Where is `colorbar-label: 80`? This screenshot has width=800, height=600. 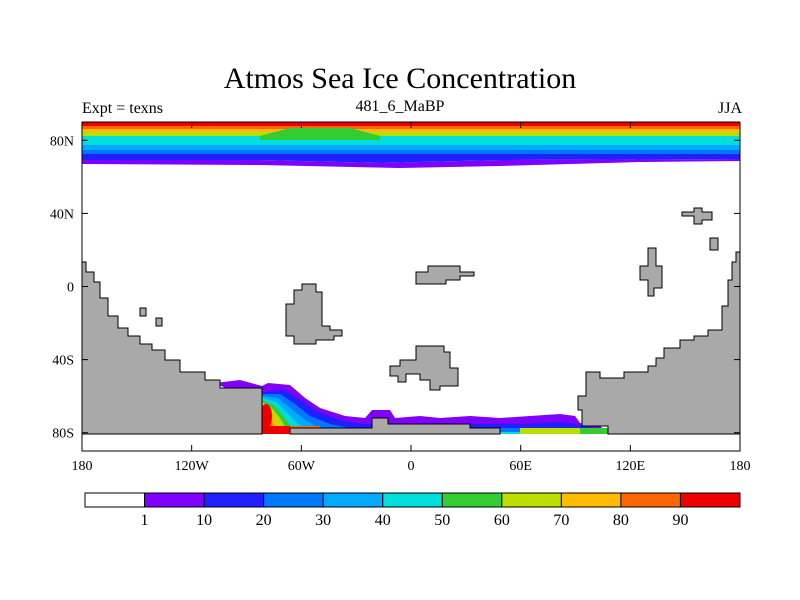 colorbar-label: 80 is located at coordinates (621, 520).